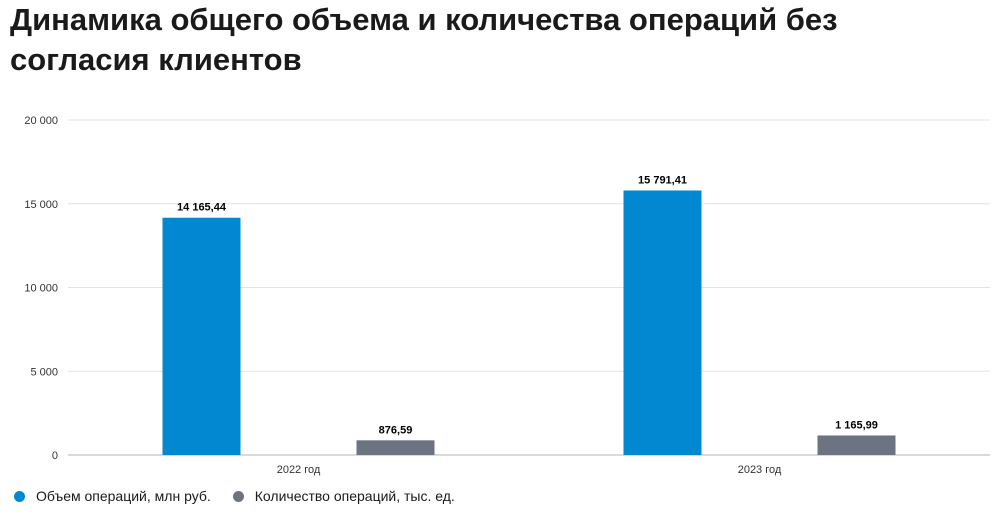  Describe the element at coordinates (202, 208) in the screenshot. I see `data-label-volume-1: 14 165,44` at that location.